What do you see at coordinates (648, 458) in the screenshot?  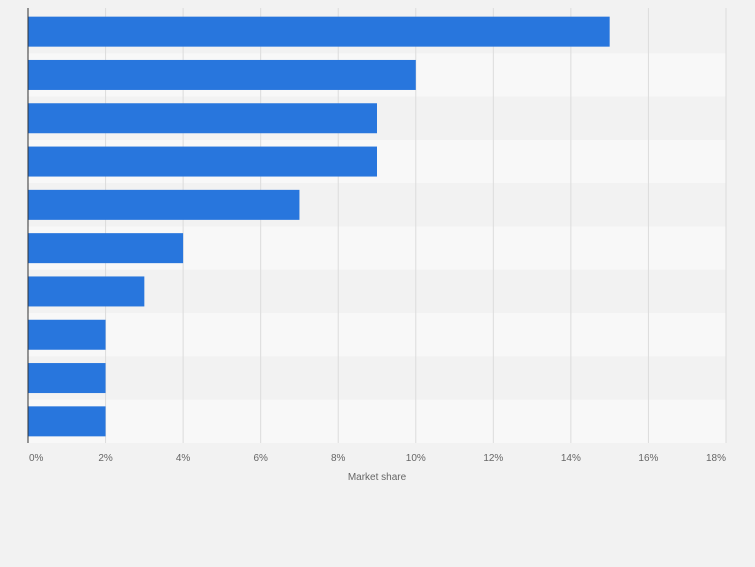 I see `x-tick-label: 16%` at bounding box center [648, 458].